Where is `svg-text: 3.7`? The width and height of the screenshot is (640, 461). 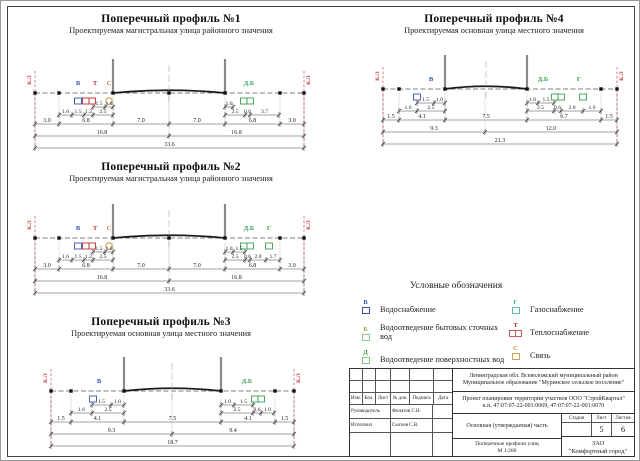 svg-text: 3.7 is located at coordinates (264, 112).